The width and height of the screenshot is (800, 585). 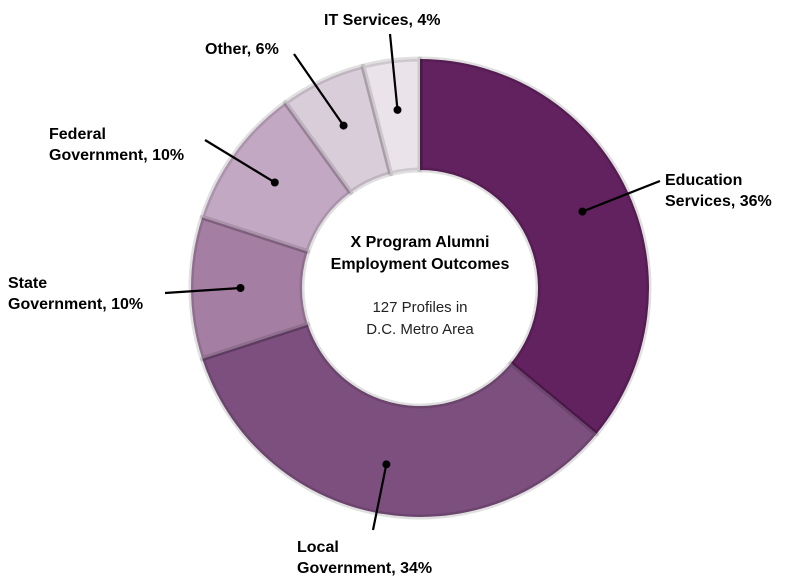 I want to click on leader-line-federal-government, so click(x=240, y=161).